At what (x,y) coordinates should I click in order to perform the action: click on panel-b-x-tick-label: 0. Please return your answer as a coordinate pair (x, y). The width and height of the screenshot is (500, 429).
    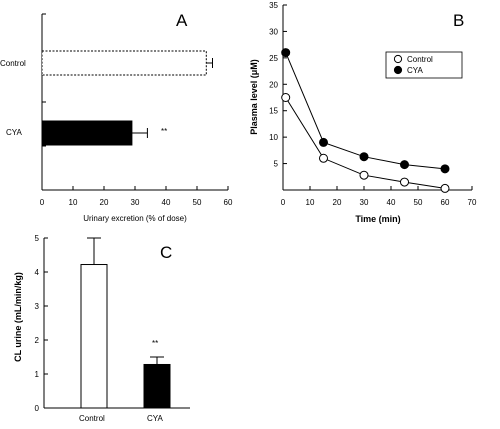
    Looking at the image, I should click on (283, 202).